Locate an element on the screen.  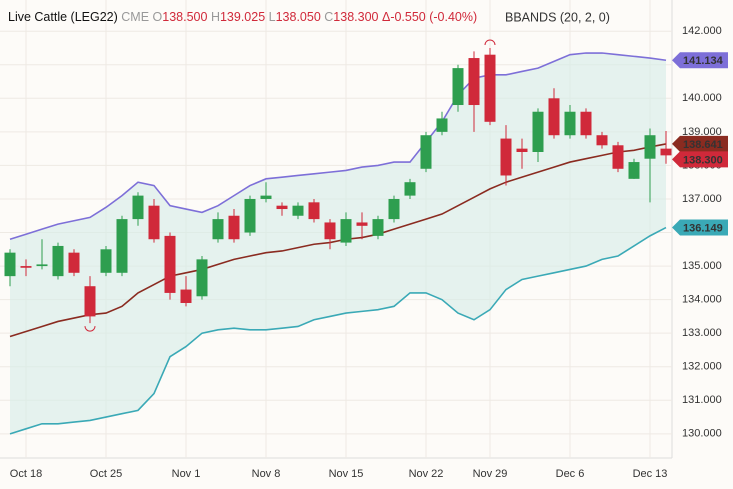
high-value: 139.025 is located at coordinates (242, 17).